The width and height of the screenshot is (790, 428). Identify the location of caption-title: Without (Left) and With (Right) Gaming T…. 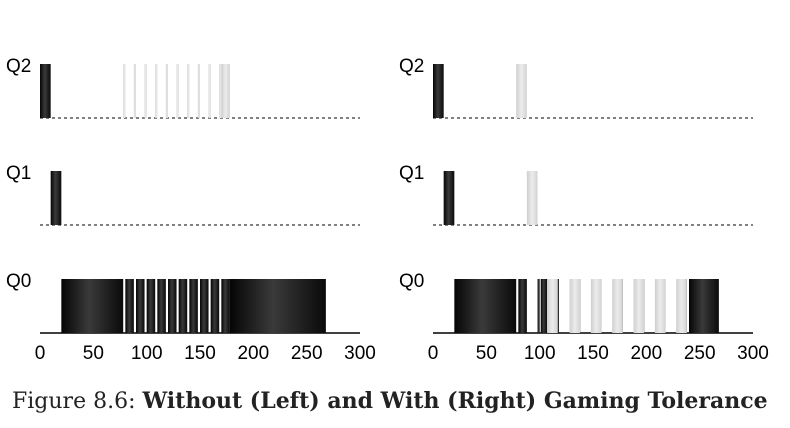
(455, 401).